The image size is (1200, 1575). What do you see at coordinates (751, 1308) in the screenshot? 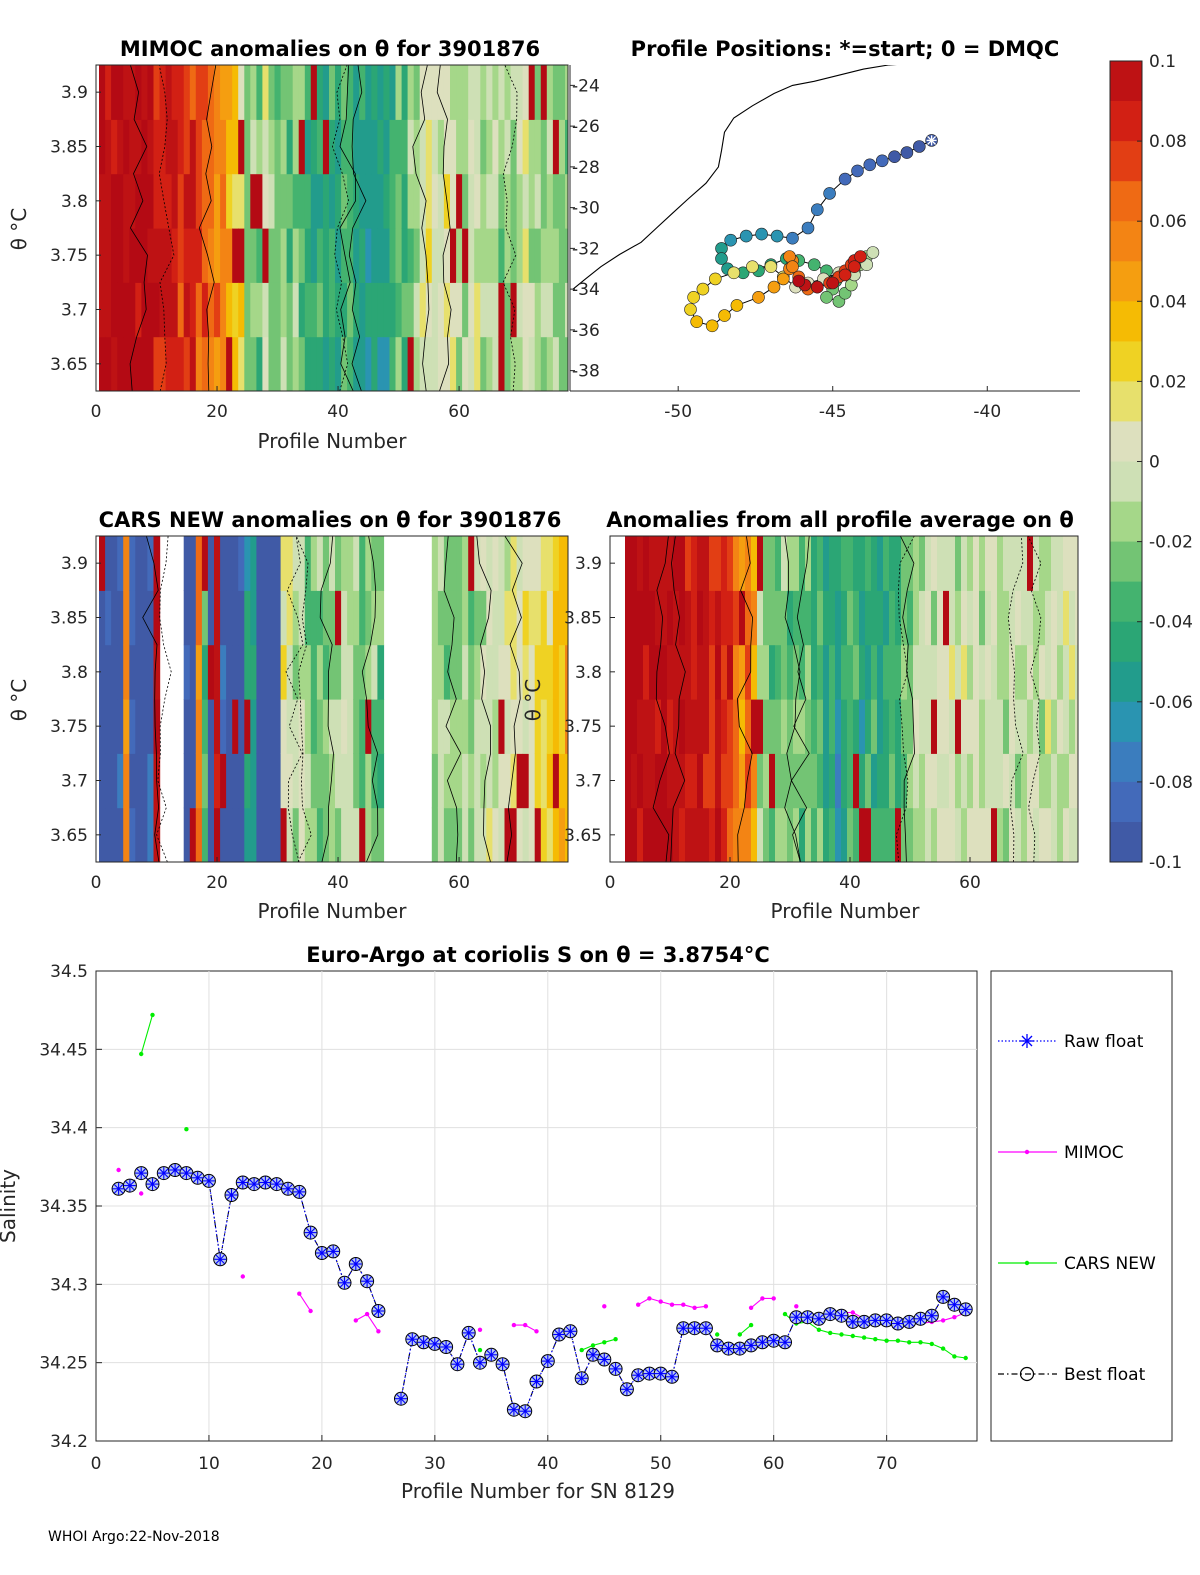
I see `mimoc-point` at bounding box center [751, 1308].